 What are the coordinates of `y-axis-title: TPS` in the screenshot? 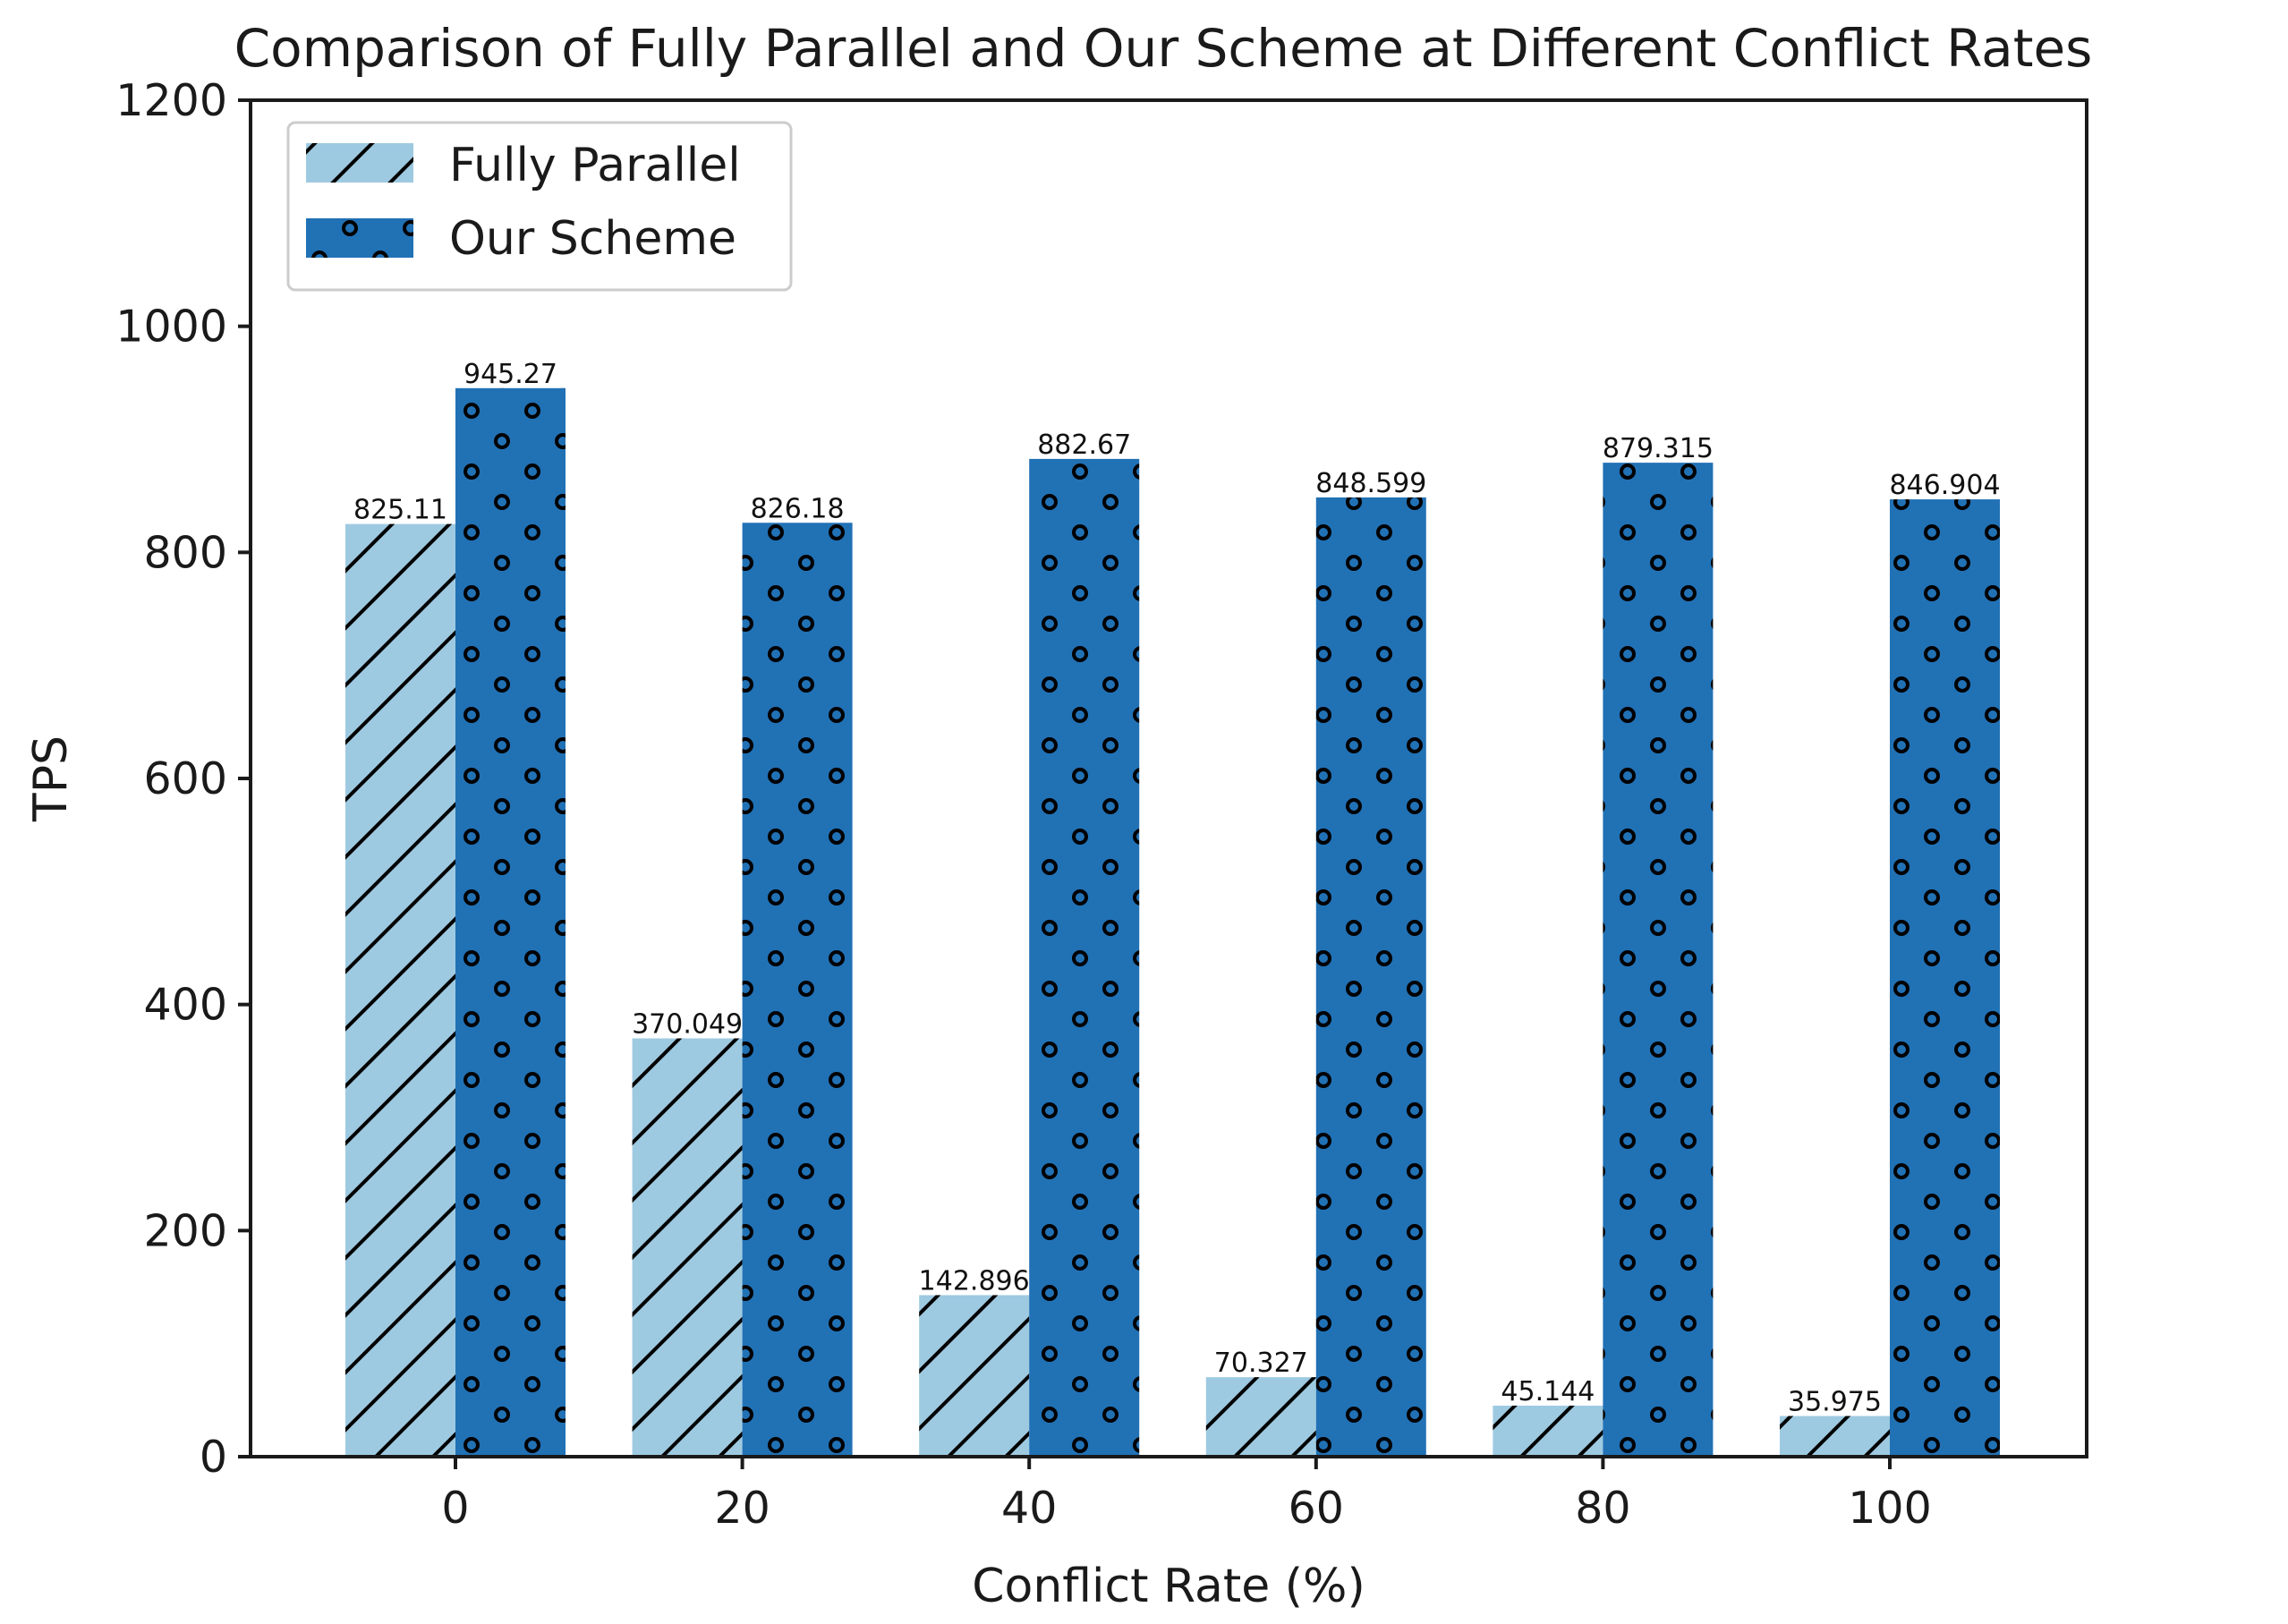 It's located at (51, 778).